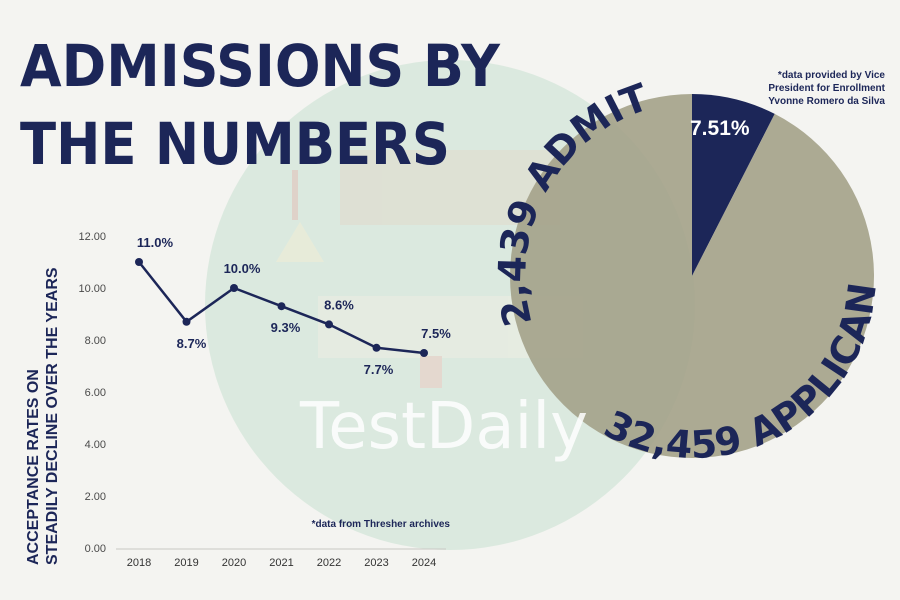 This screenshot has height=600, width=900. Describe the element at coordinates (95, 497) in the screenshot. I see `y-tick-label: 2.00` at that location.